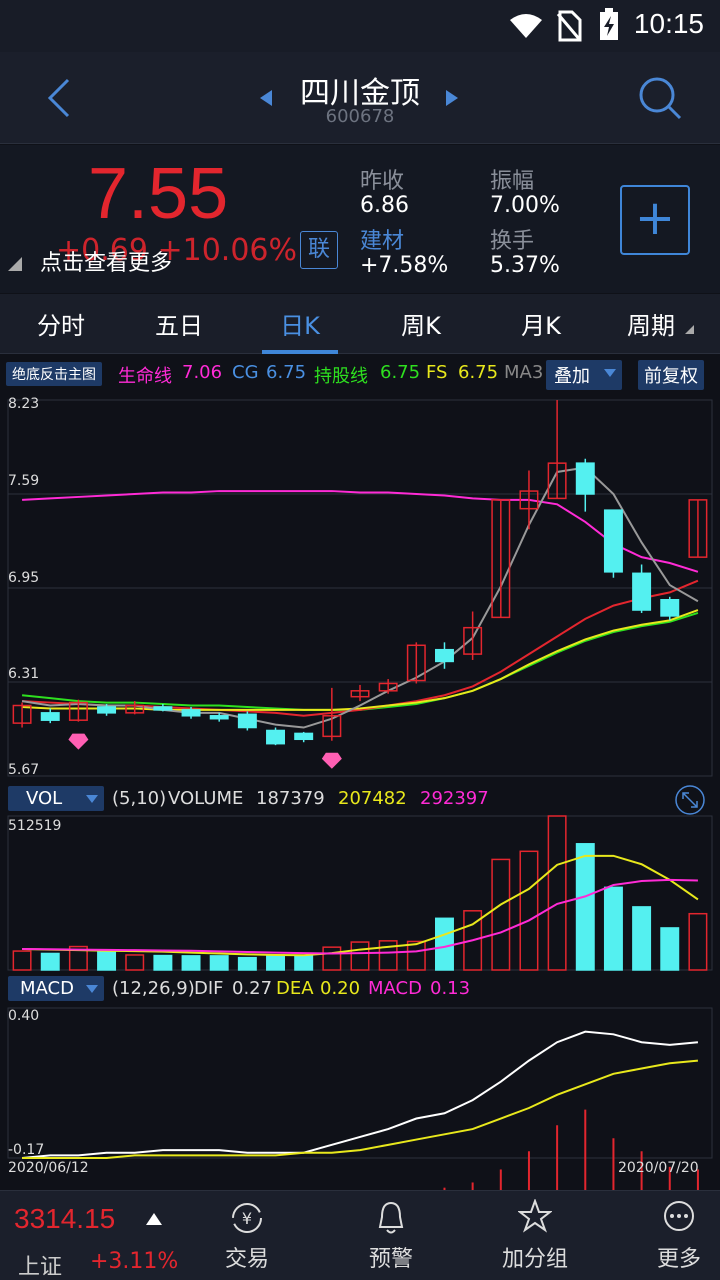 This screenshot has width=720, height=1280. Describe the element at coordinates (454, 798) in the screenshot. I see `volume-ma10: 292397` at that location.